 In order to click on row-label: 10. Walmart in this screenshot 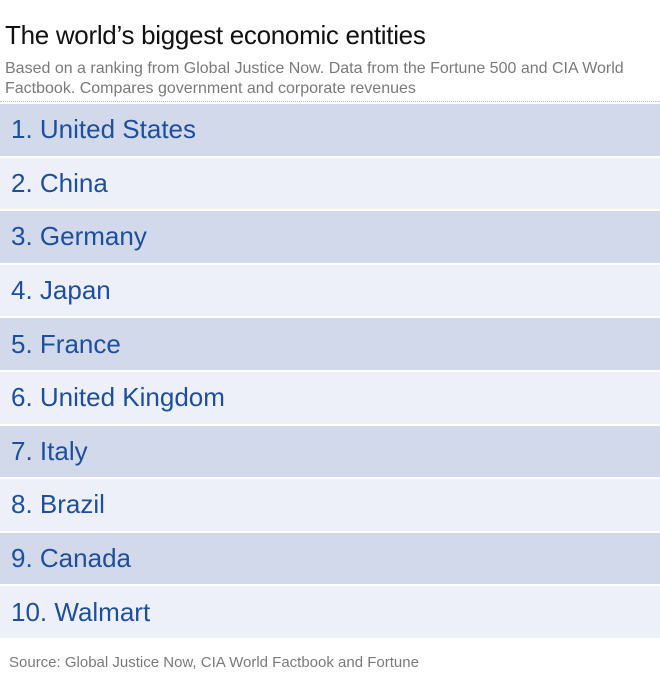, I will do `click(81, 611)`.